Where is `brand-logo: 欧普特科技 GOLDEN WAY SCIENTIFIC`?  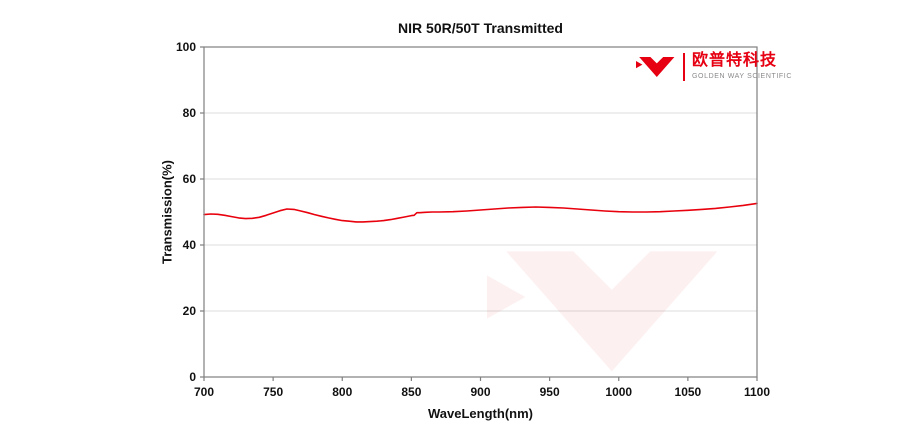
brand-logo: 欧普特科技 GOLDEN WAY SCIENTIFIC is located at coordinates (714, 66).